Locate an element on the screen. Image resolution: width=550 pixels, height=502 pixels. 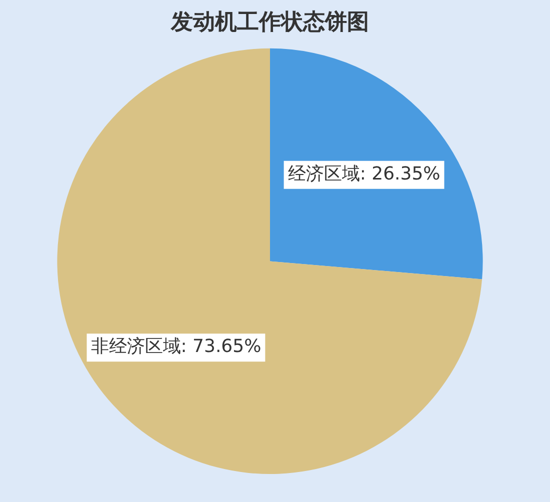
slice-label: 非经济区域: 73.65% is located at coordinates (176, 347).